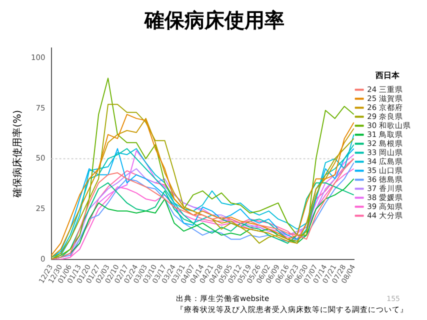  I want to click on chart-title: 確保病床使用率, so click(214, 20).